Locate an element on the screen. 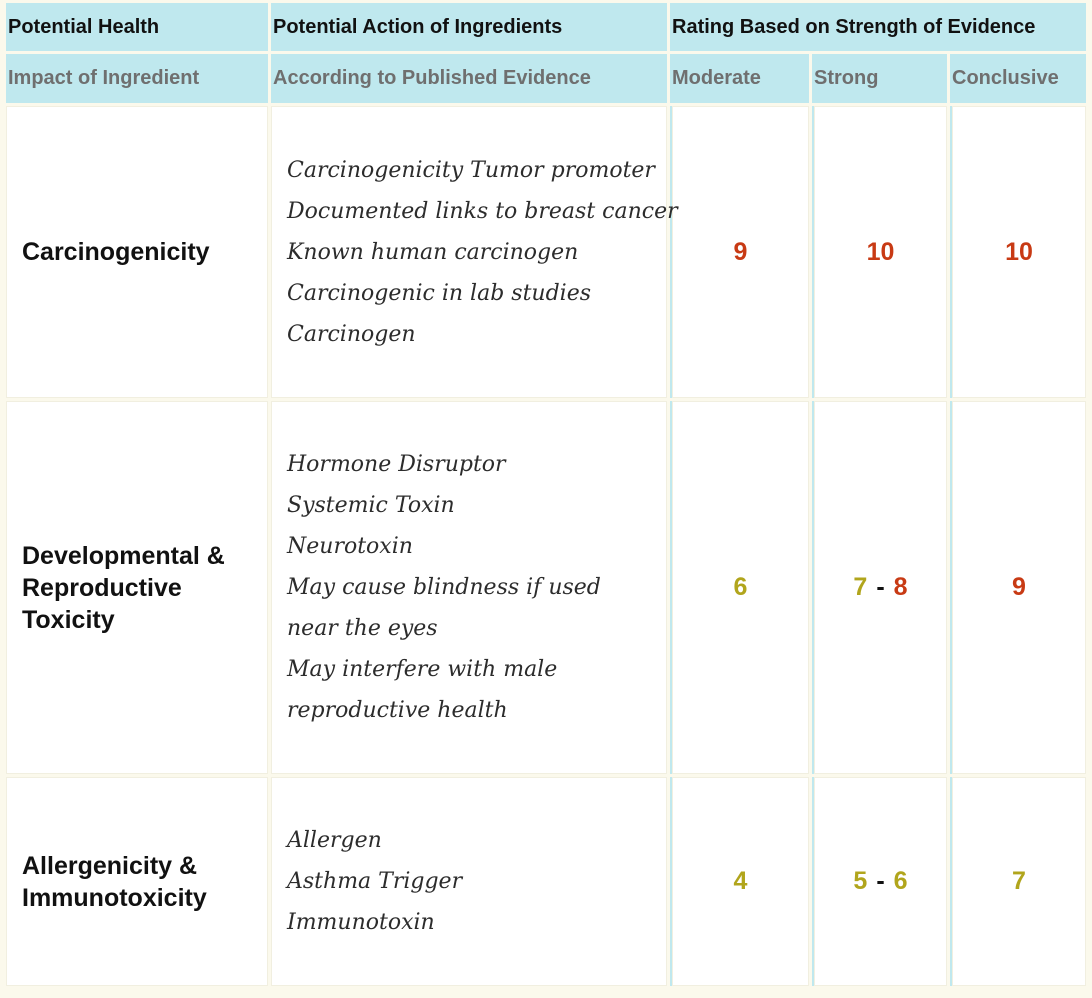 This screenshot has width=1092, height=998. rating-value-from: 10 is located at coordinates (880, 251).